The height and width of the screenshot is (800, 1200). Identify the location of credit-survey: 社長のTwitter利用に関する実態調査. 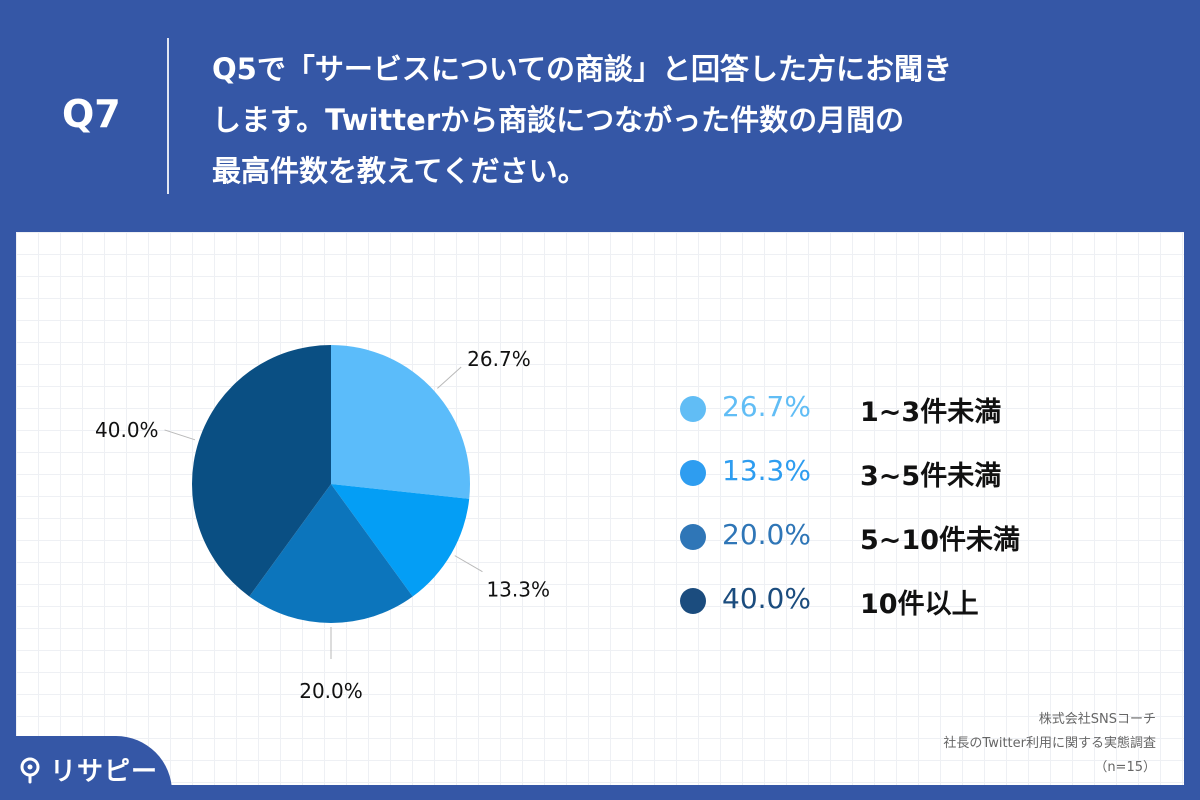
(1049, 743).